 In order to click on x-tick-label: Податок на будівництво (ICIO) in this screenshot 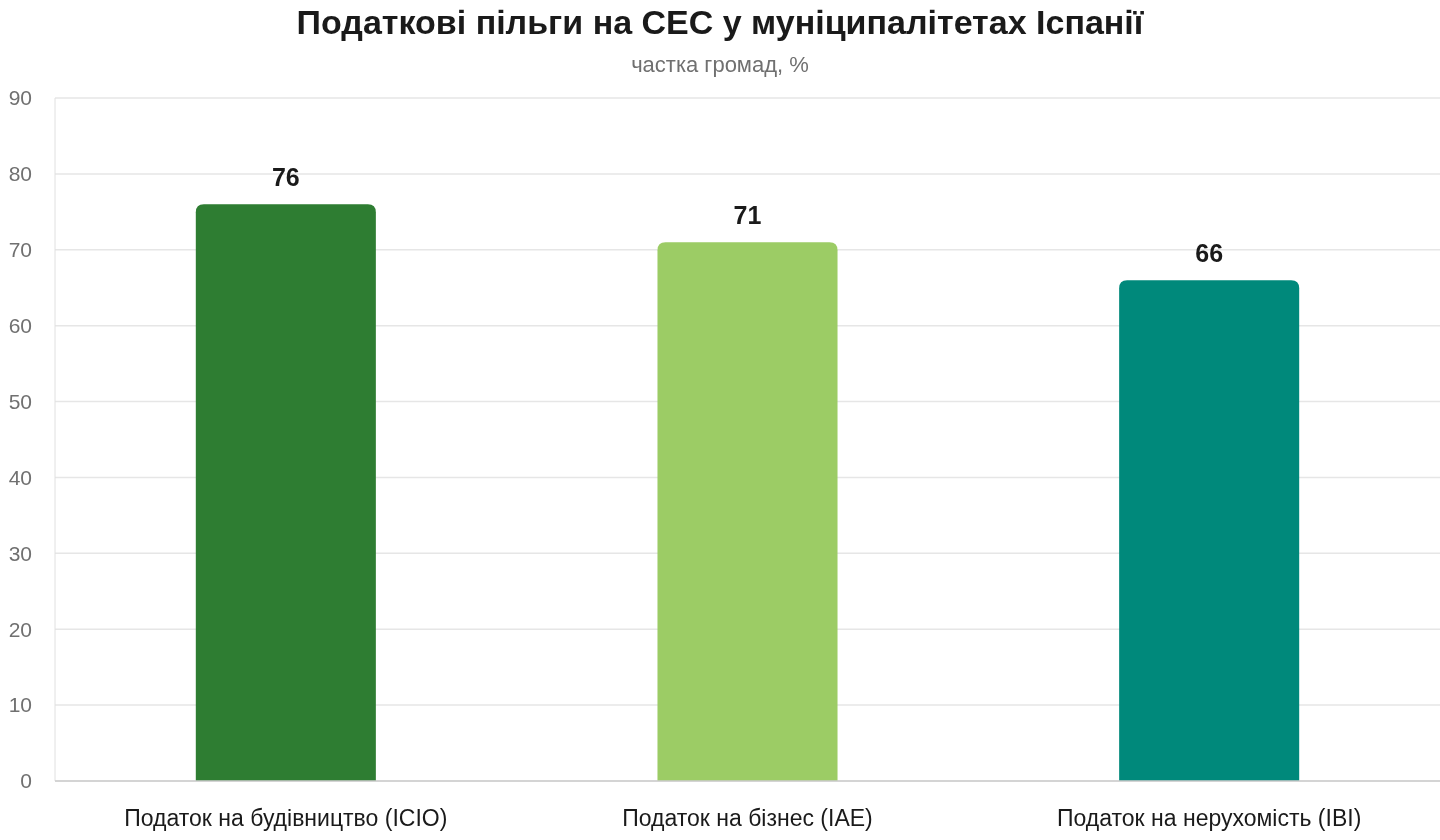, I will do `click(286, 818)`.